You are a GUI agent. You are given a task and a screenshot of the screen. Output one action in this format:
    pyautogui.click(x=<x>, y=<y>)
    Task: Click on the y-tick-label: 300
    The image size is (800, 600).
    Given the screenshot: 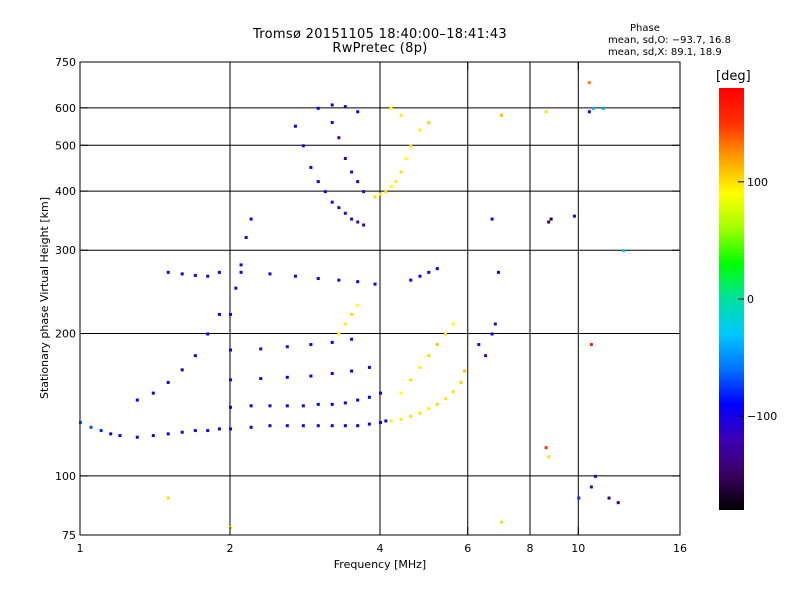 What is the action you would take?
    pyautogui.click(x=65, y=250)
    